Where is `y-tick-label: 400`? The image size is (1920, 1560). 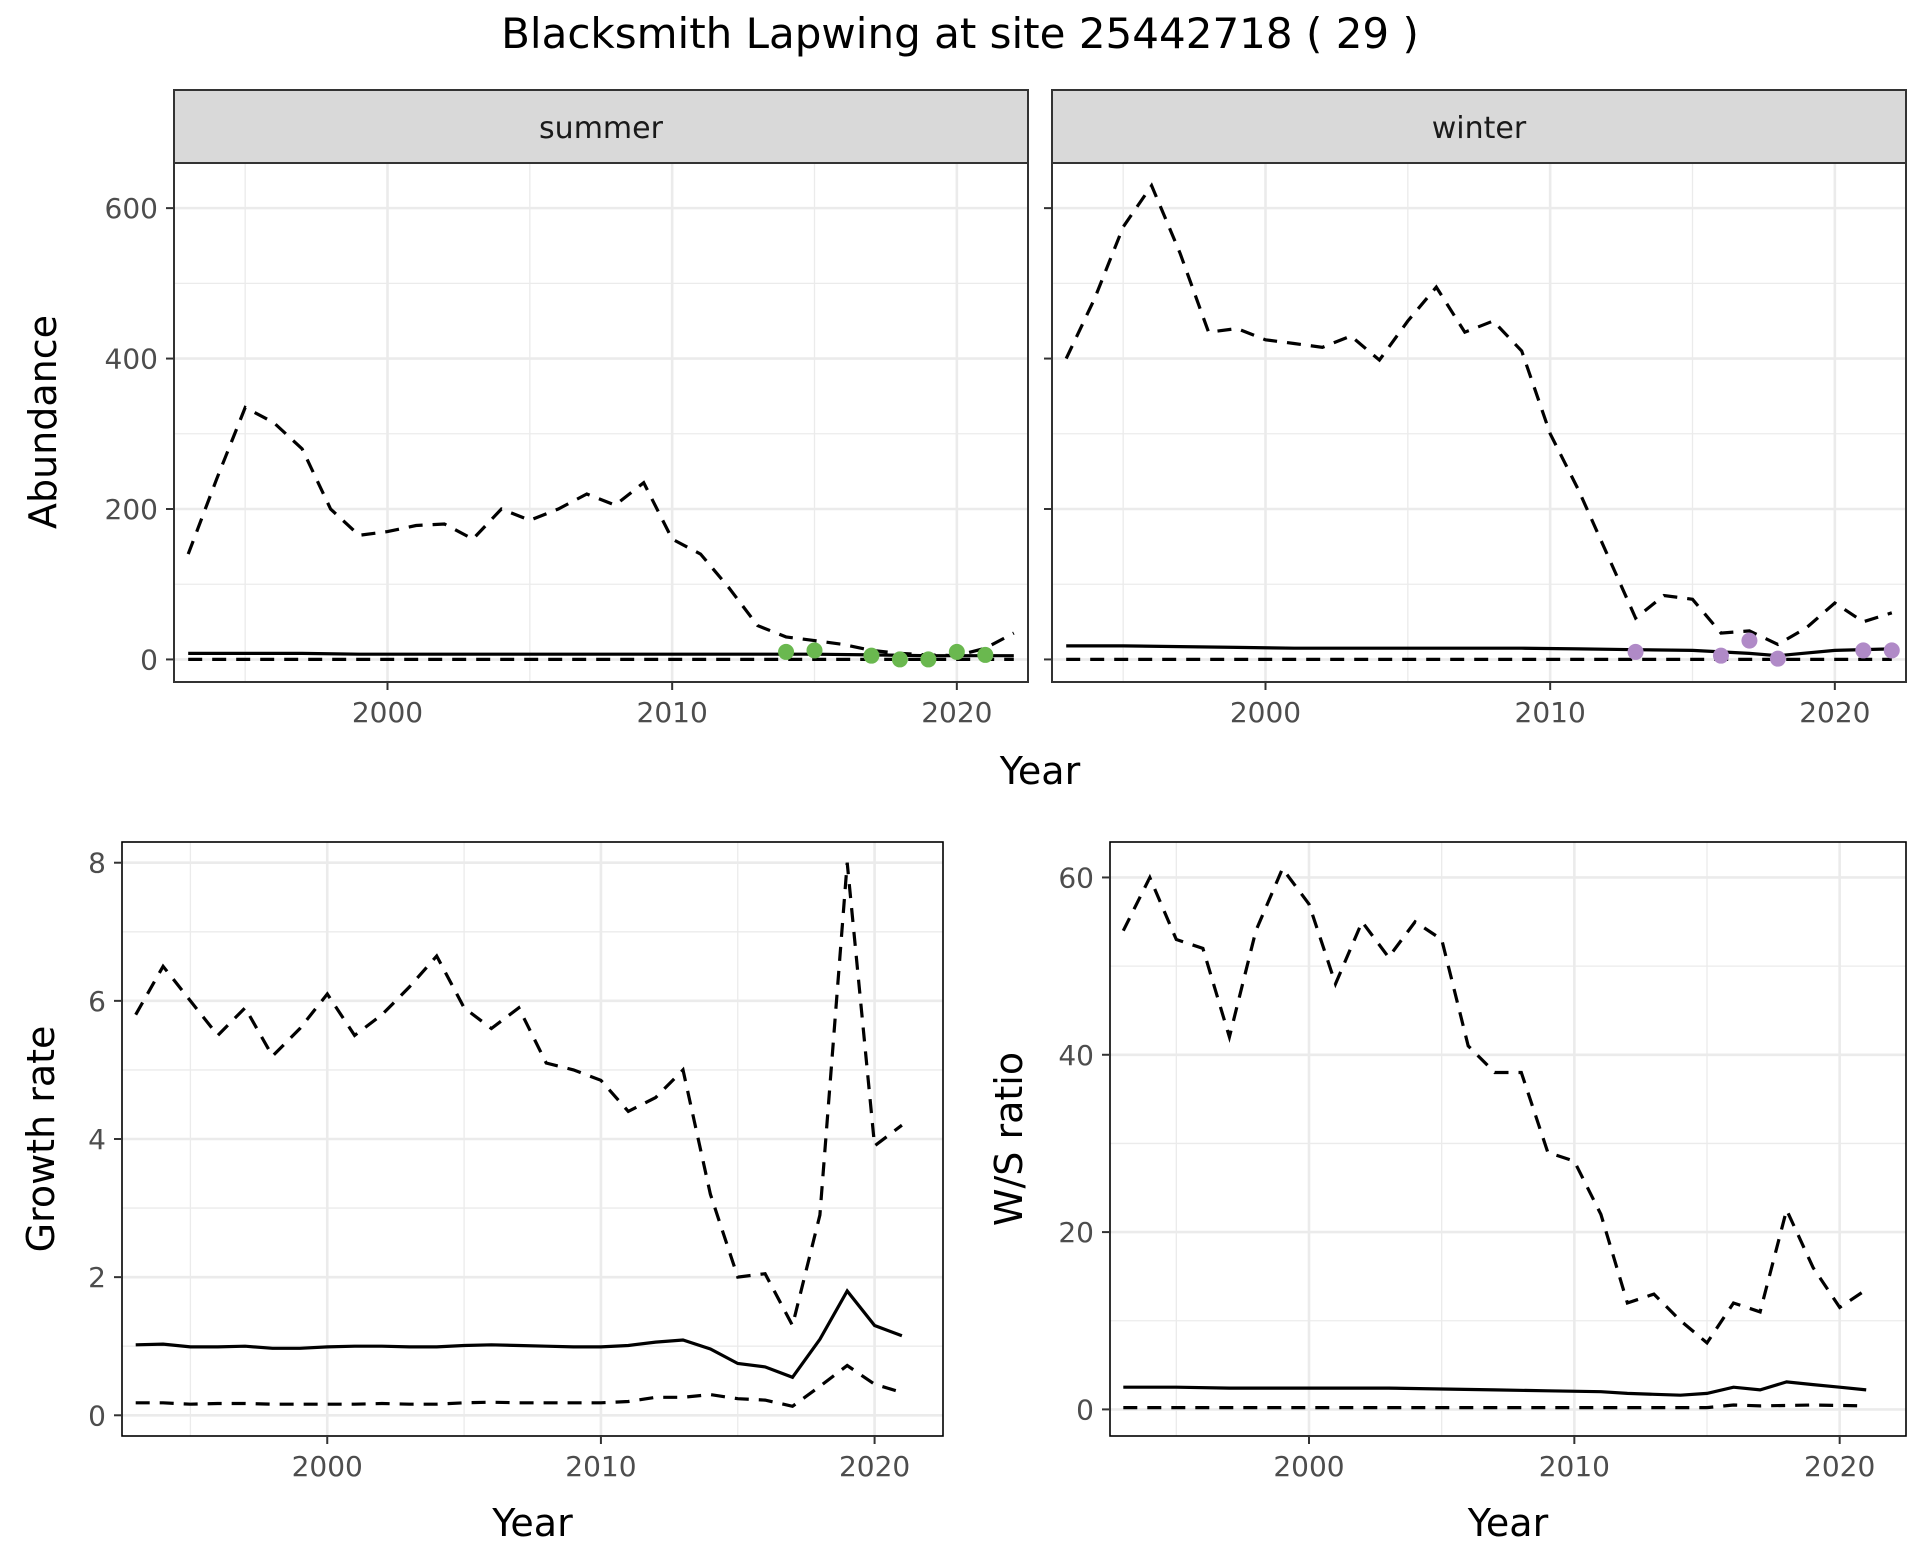
y-tick-label: 400 is located at coordinates (131, 359).